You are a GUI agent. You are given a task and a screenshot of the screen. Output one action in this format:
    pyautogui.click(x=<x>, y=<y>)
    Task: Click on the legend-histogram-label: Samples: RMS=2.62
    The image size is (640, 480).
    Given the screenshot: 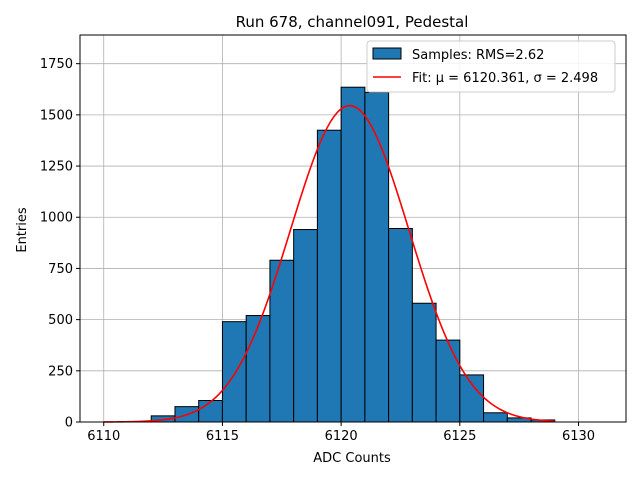 What is the action you would take?
    pyautogui.click(x=478, y=55)
    